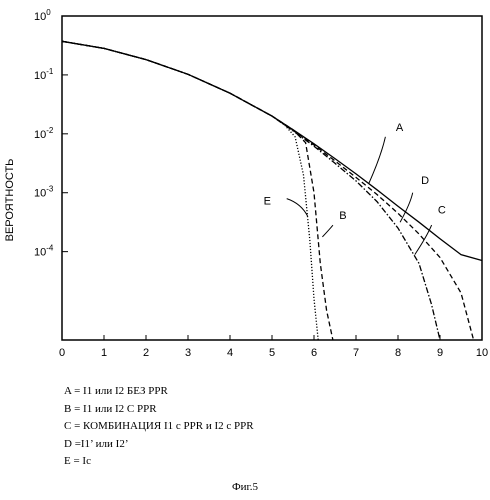 The width and height of the screenshot is (490, 500). I want to click on callout-layer: A B C D E, so click(355, 188).